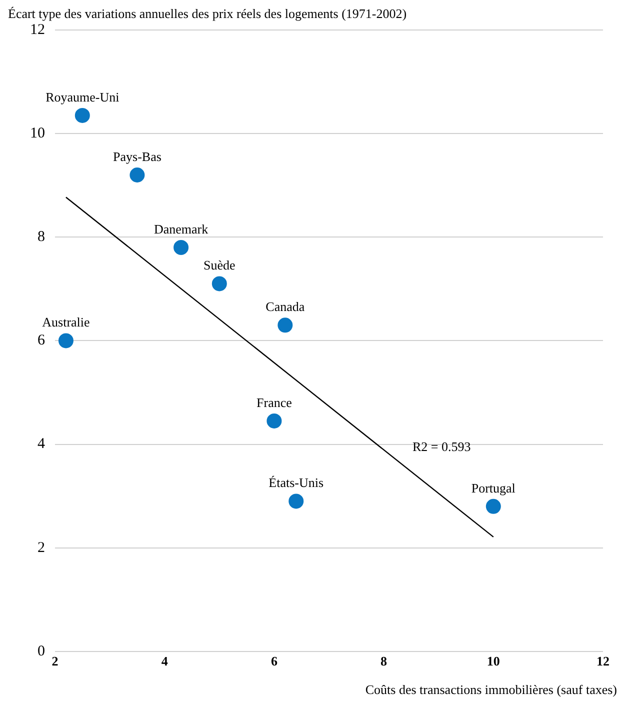 The height and width of the screenshot is (703, 625). Describe the element at coordinates (493, 661) in the screenshot. I see `x-tick-label: 10` at that location.